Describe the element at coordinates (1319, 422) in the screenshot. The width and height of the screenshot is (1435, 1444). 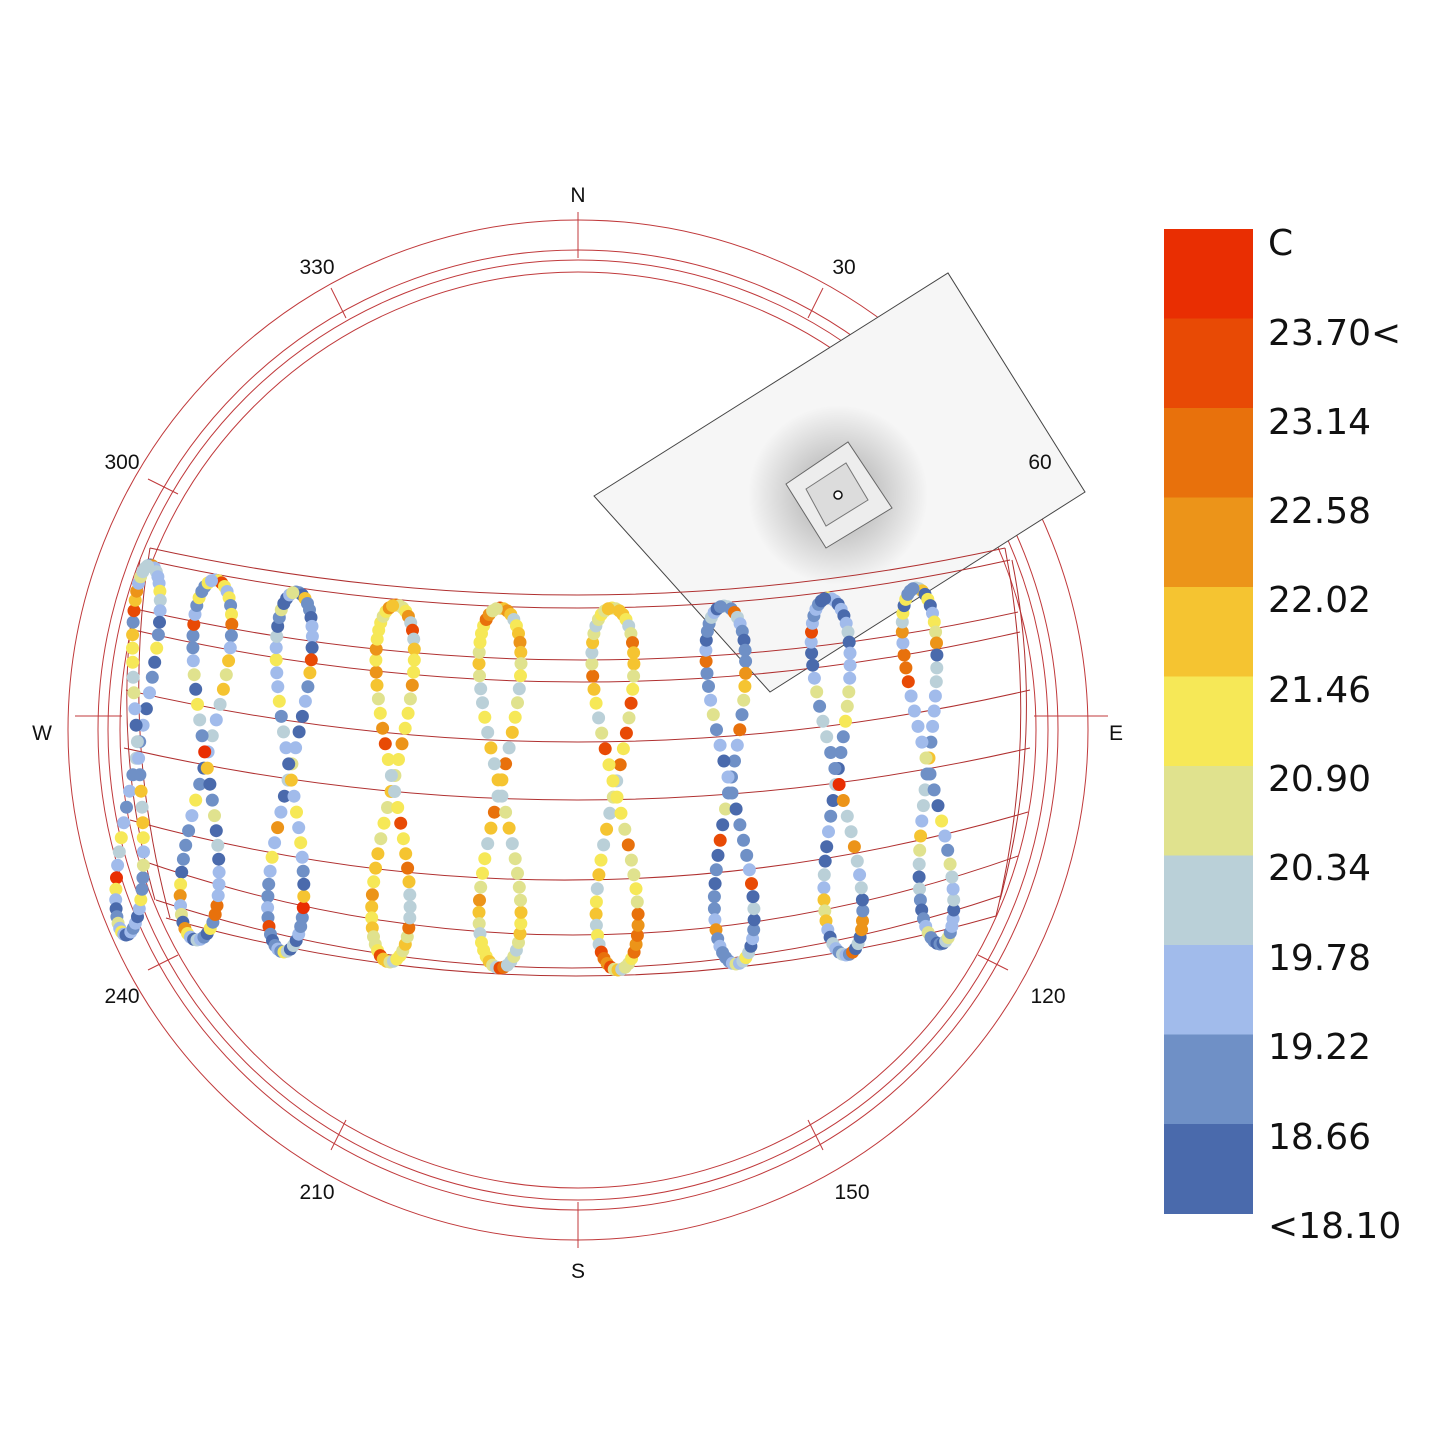
I see `legend-label-23-14: 23.14` at that location.